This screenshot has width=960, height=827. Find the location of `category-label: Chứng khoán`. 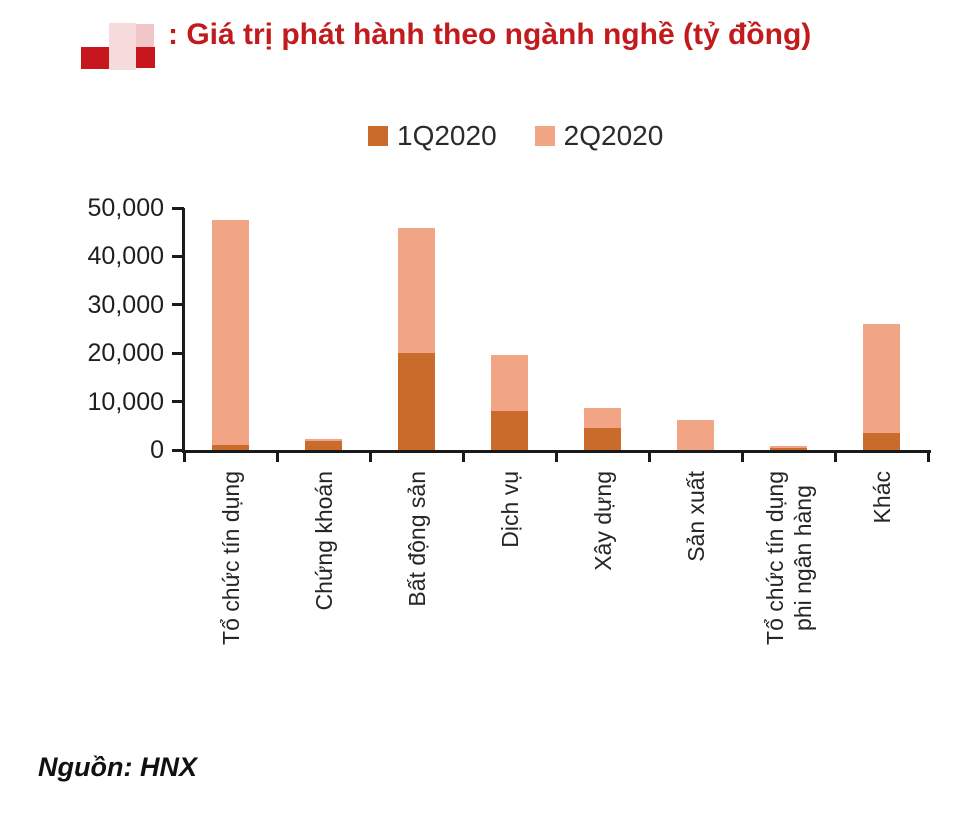

category-label: Chứng khoán is located at coordinates (324, 540).